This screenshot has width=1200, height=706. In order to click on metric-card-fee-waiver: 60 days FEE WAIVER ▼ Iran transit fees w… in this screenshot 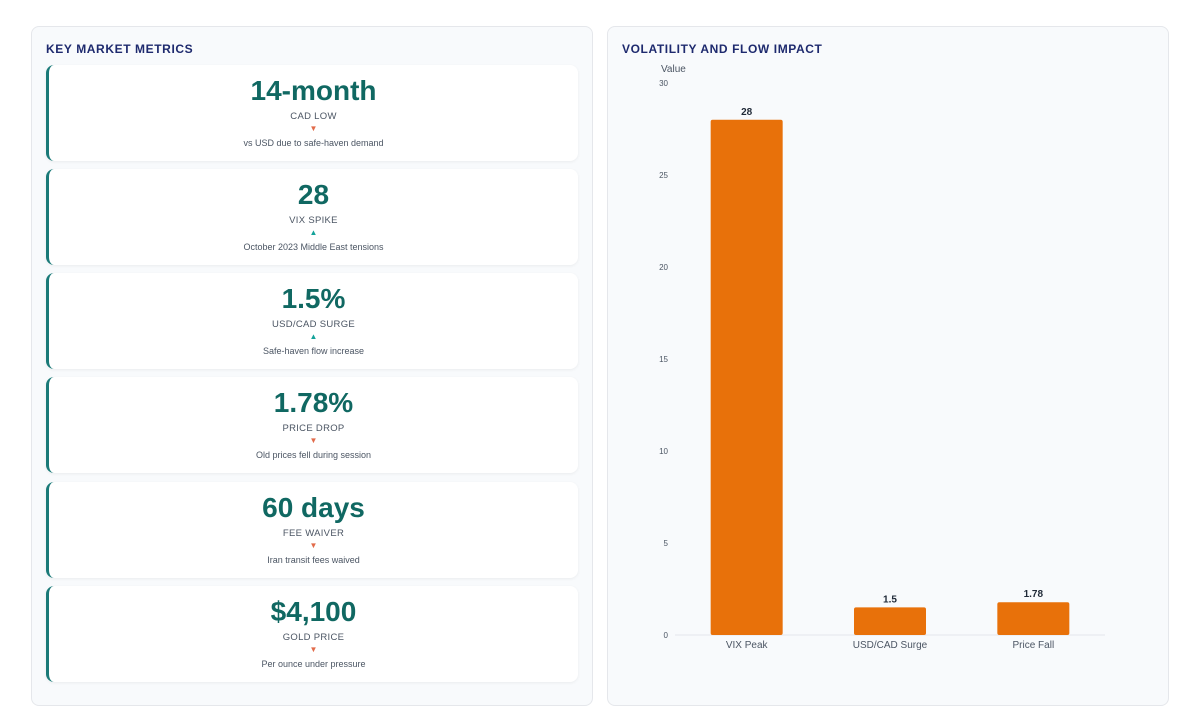, I will do `click(312, 530)`.